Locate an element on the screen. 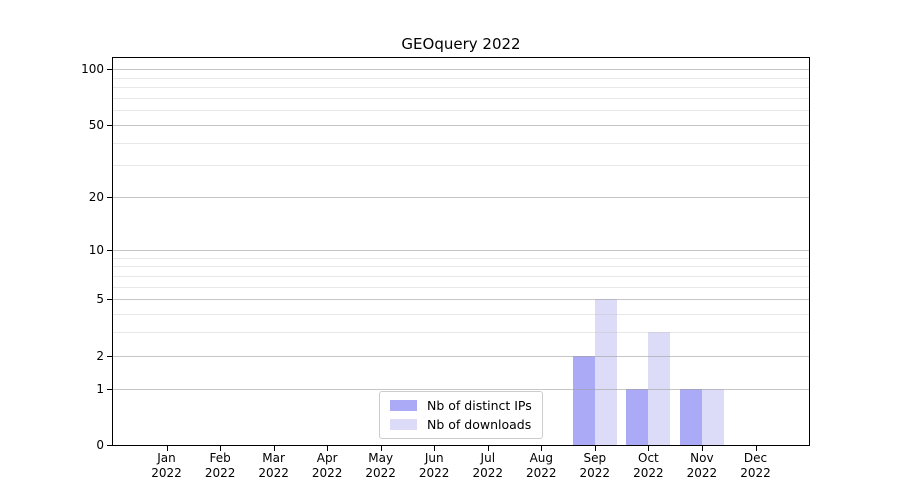  x-tick-label: Apr 2022 is located at coordinates (327, 466).